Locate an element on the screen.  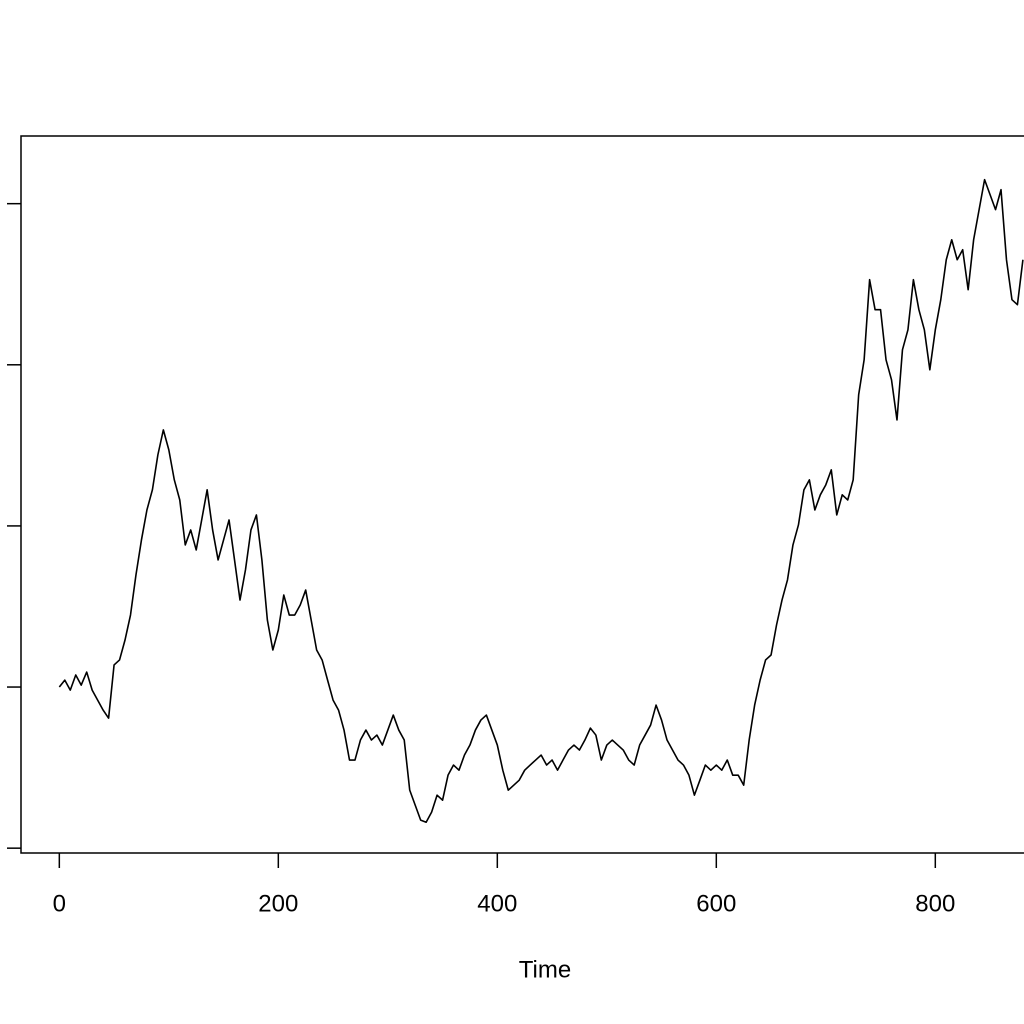
x-tick-label: 0 is located at coordinates (59, 903).